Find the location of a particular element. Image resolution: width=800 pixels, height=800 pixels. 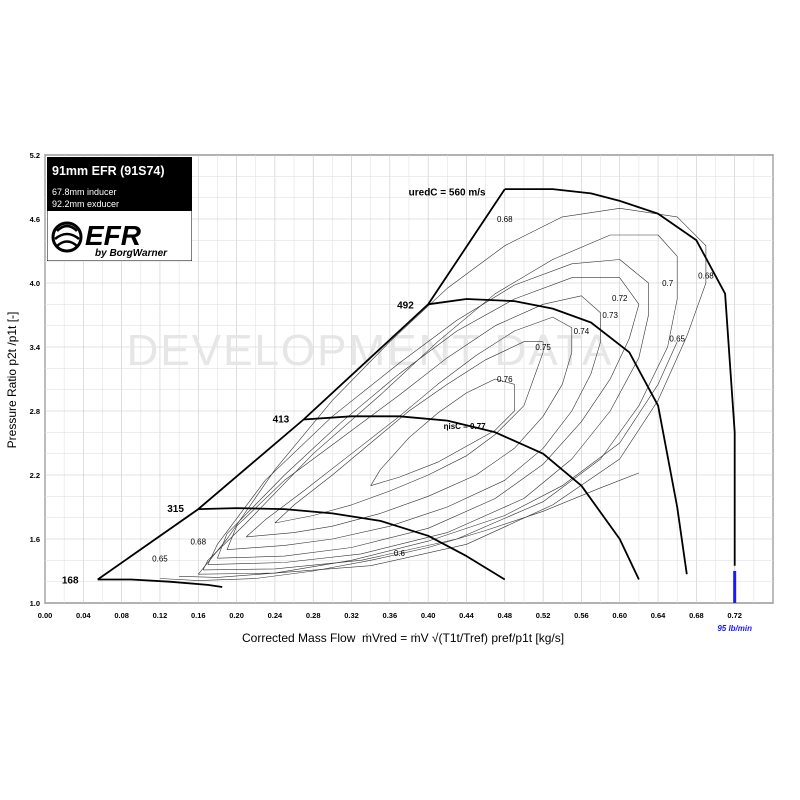

x-tick-label: 0.36 is located at coordinates (390, 615).